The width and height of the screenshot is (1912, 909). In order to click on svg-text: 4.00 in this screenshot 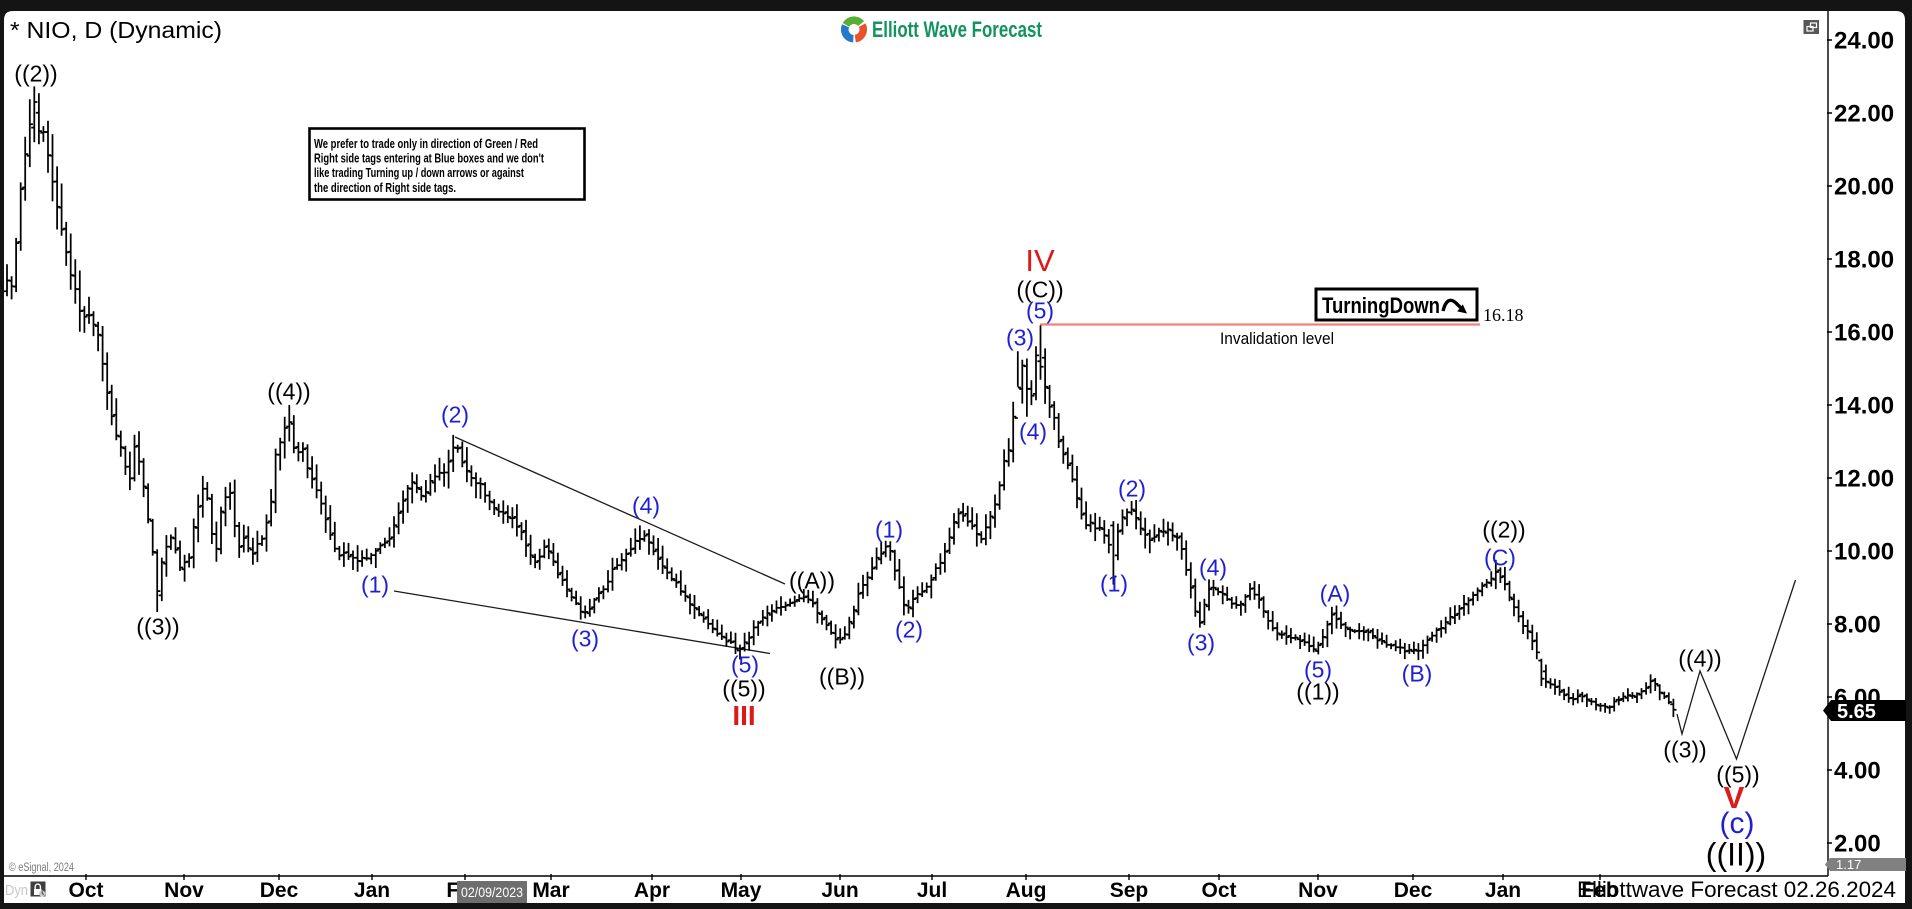, I will do `click(1857, 771)`.